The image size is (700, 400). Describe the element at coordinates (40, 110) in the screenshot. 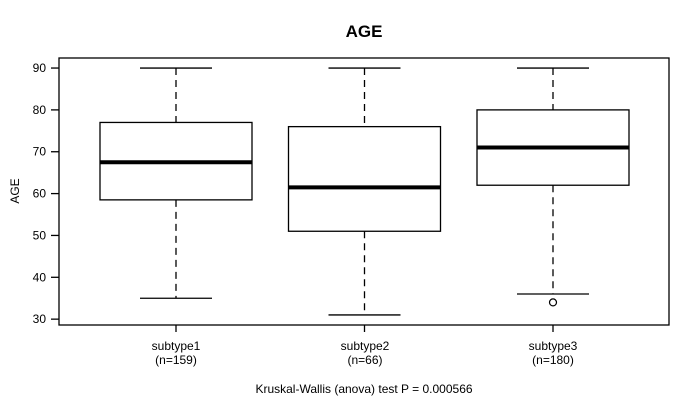

I see `y-axis-tick-label: 80` at that location.